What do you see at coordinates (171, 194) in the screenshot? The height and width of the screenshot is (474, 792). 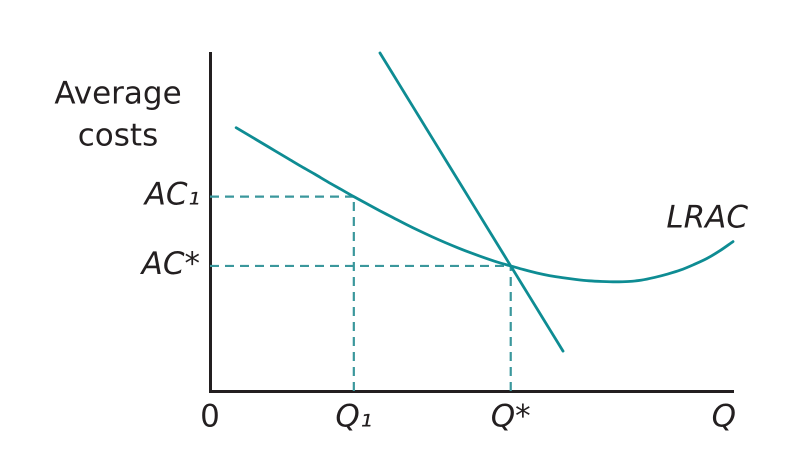 I see `ref-line-label: AC₁` at bounding box center [171, 194].